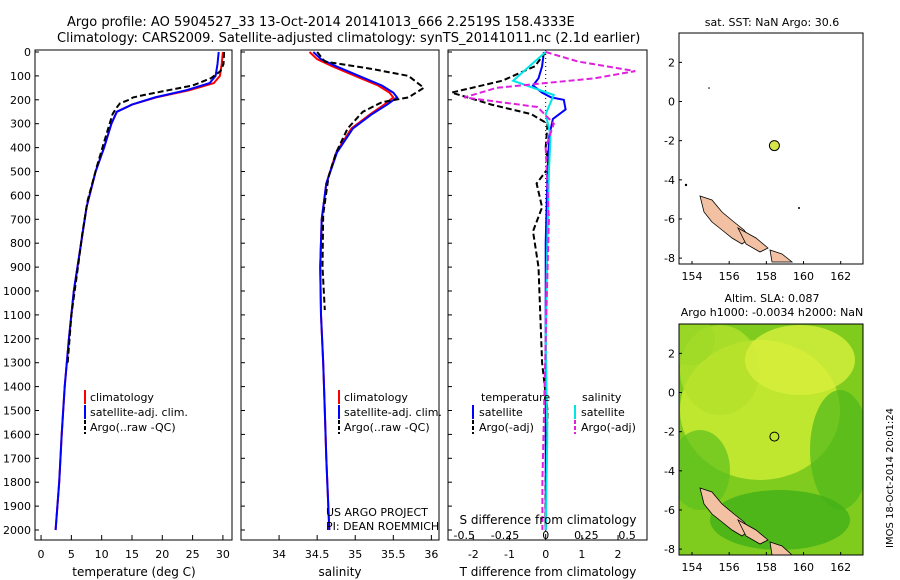  Describe the element at coordinates (505, 535) in the screenshot. I see `x2-tick-label: -0.25` at that location.